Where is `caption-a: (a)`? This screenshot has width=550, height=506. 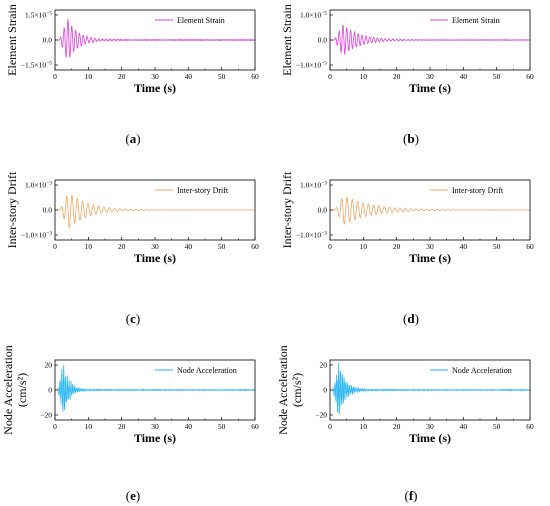
caption-a: (a) is located at coordinates (133, 138).